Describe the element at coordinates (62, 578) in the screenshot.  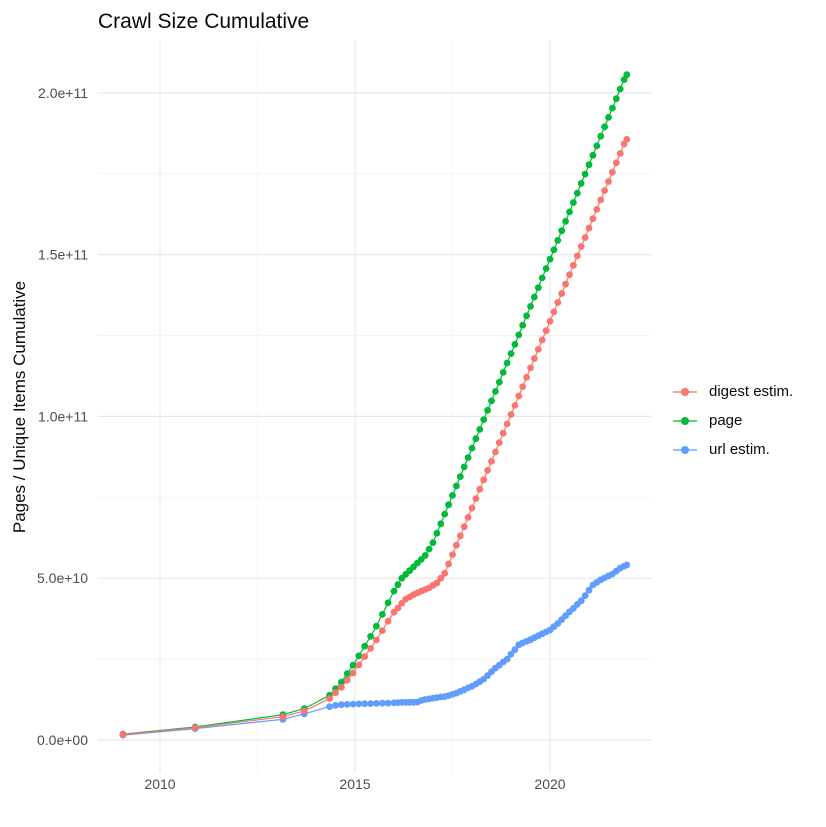
I see `y-tick-label: 5.0e+10` at that location.